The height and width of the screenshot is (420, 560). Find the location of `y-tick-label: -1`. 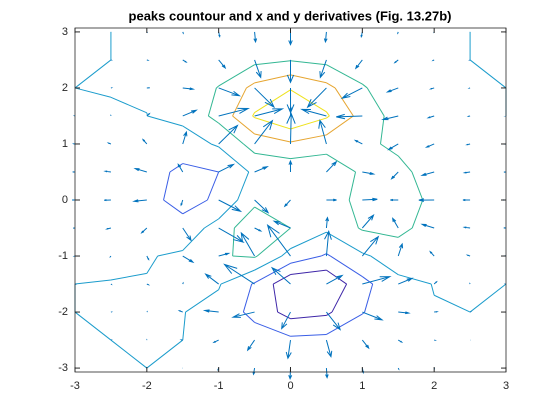

y-tick-label: -1 is located at coordinates (63, 256).